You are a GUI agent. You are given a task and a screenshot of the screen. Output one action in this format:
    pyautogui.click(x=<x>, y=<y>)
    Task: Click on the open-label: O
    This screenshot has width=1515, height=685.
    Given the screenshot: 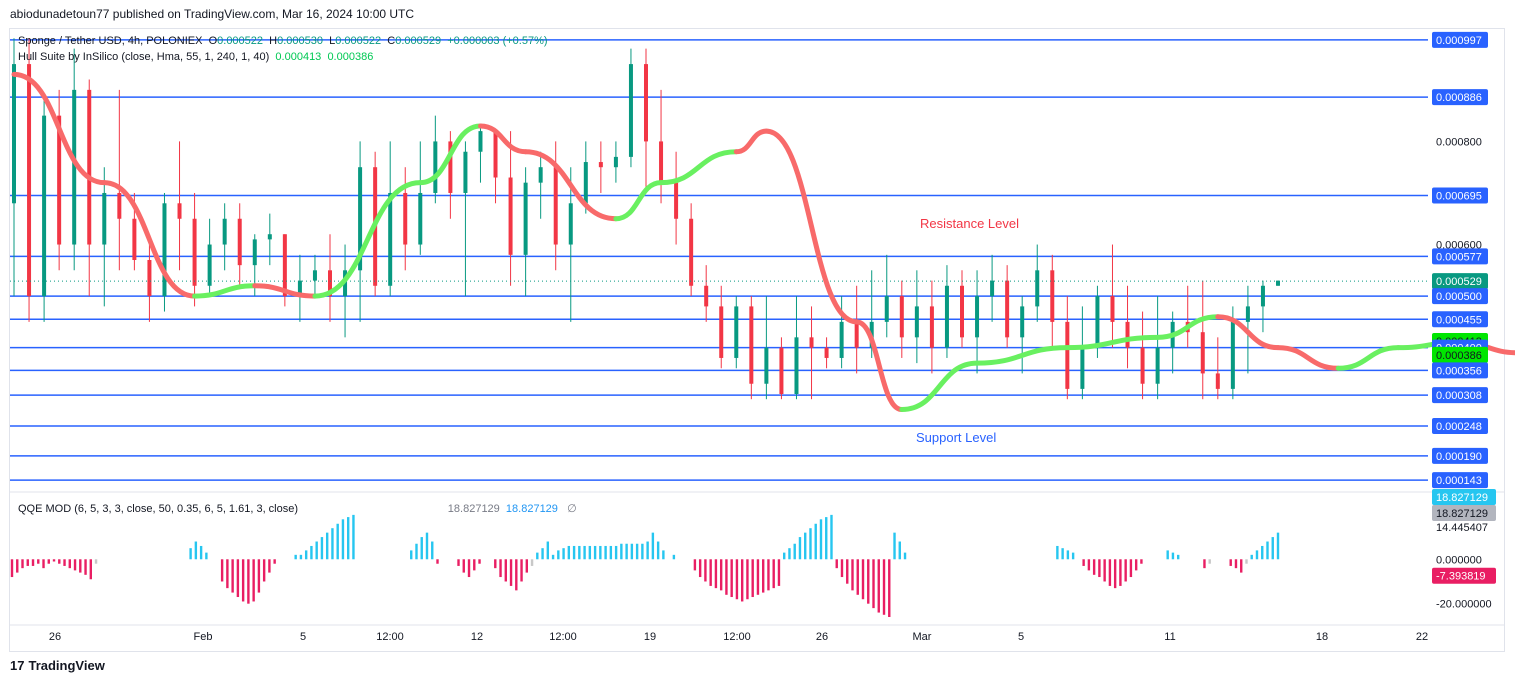 What is the action you would take?
    pyautogui.click(x=213, y=41)
    